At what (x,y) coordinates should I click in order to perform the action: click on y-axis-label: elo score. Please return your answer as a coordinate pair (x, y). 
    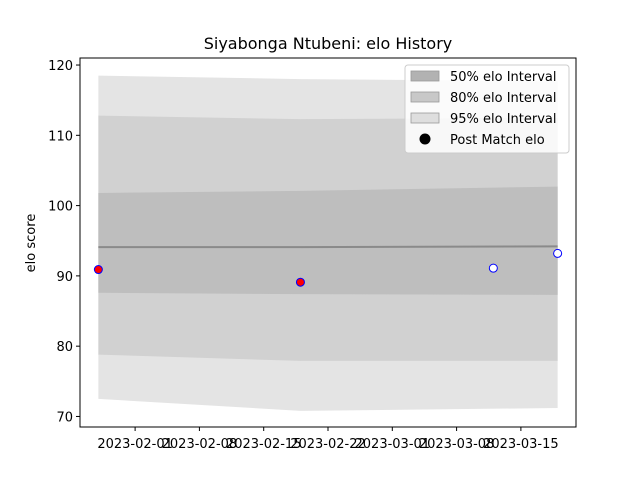
    Looking at the image, I should click on (31, 243).